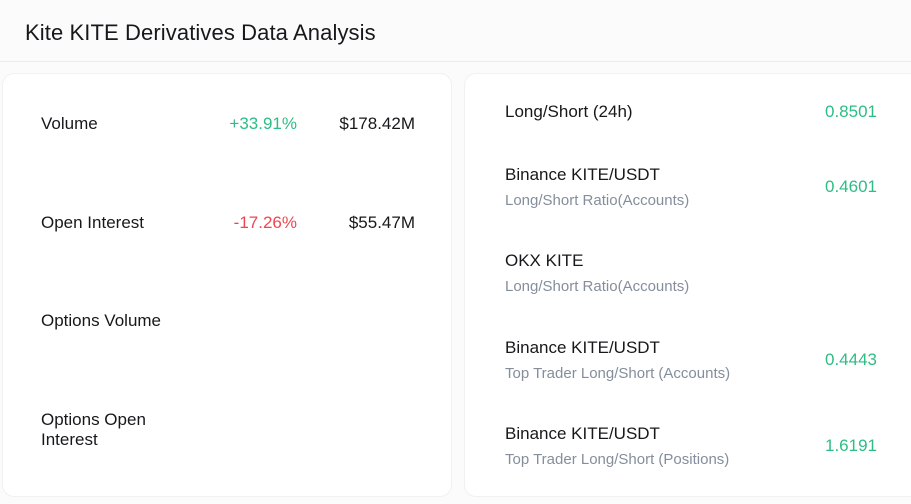 The height and width of the screenshot is (504, 911). What do you see at coordinates (597, 286) in the screenshot?
I see `okx-ls-accounts-sublabel: Long/Short Ratio(Accounts)` at bounding box center [597, 286].